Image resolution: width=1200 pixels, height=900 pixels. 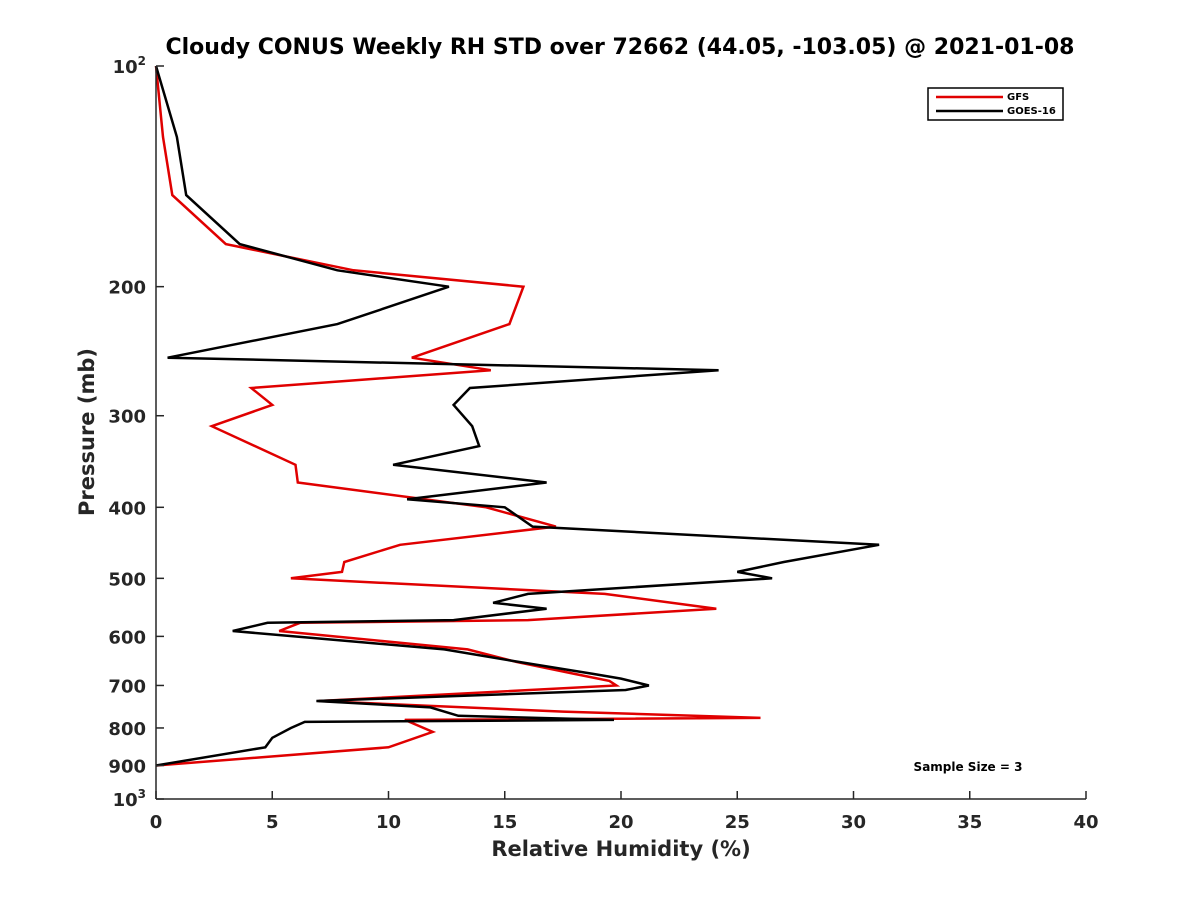 I want to click on x-tick-label: 40, so click(x=1085, y=822).